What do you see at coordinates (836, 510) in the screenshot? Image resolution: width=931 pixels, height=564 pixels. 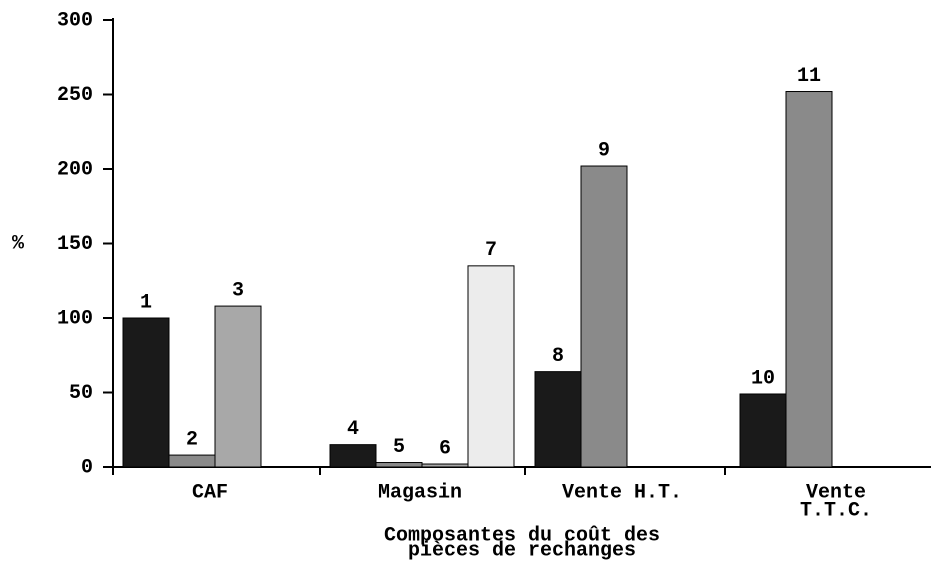 I see `x-tick-label: T.T.C.` at bounding box center [836, 510].